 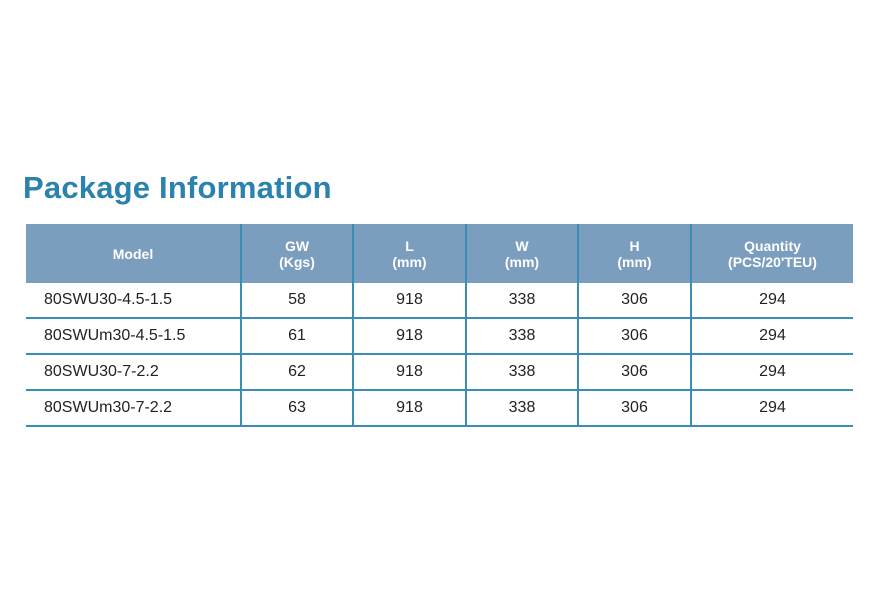 I want to click on model-cell: 80SWUm30-7-2.2, so click(x=133, y=408).